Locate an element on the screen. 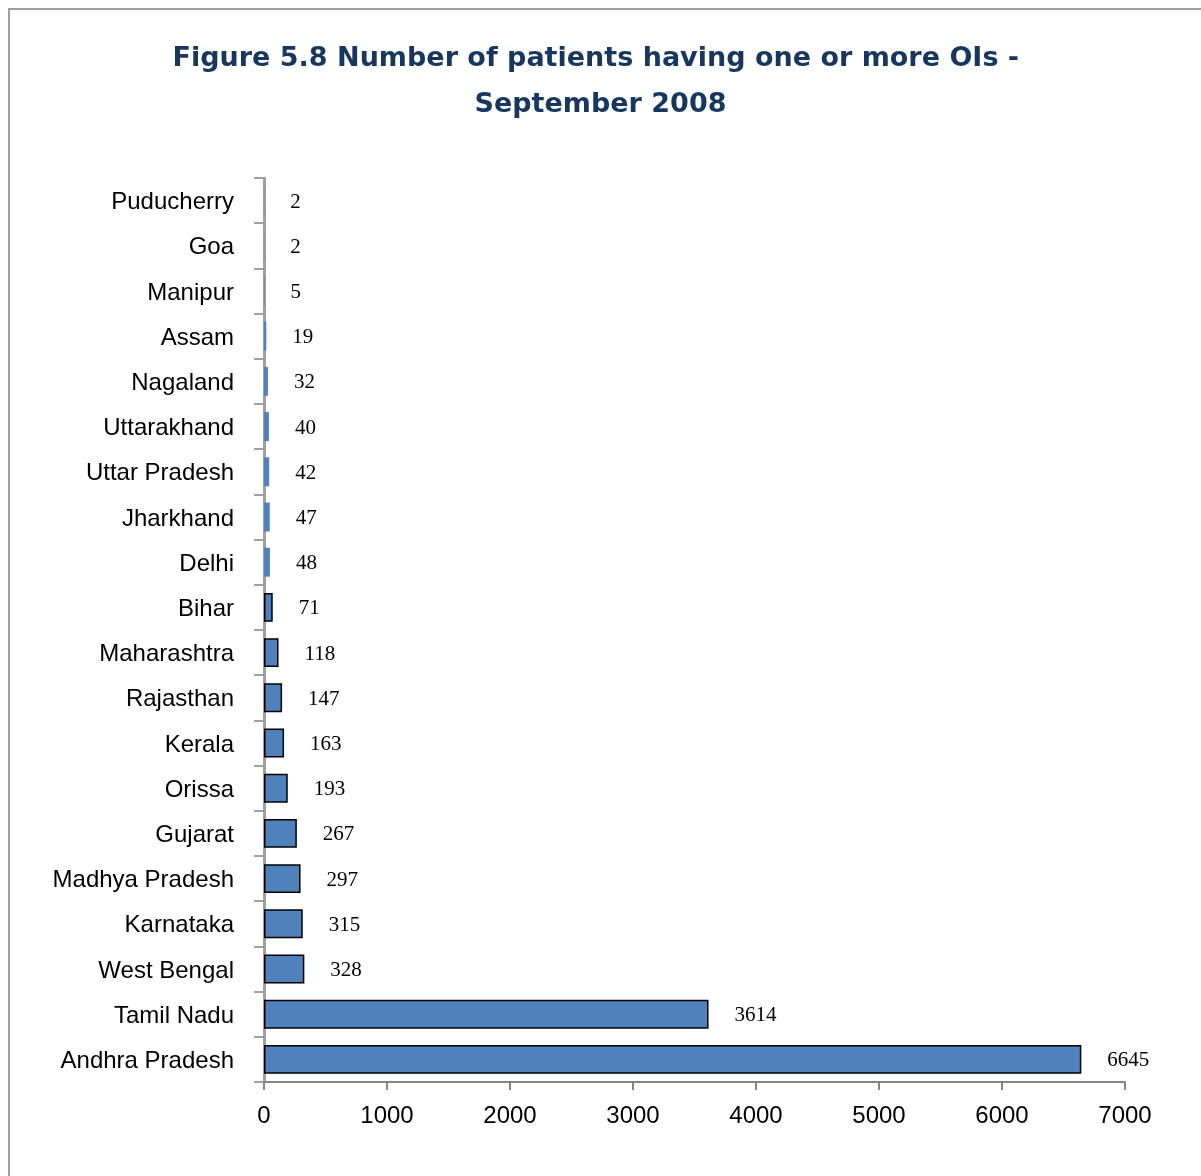  y-tick-label: Goa is located at coordinates (211, 246).